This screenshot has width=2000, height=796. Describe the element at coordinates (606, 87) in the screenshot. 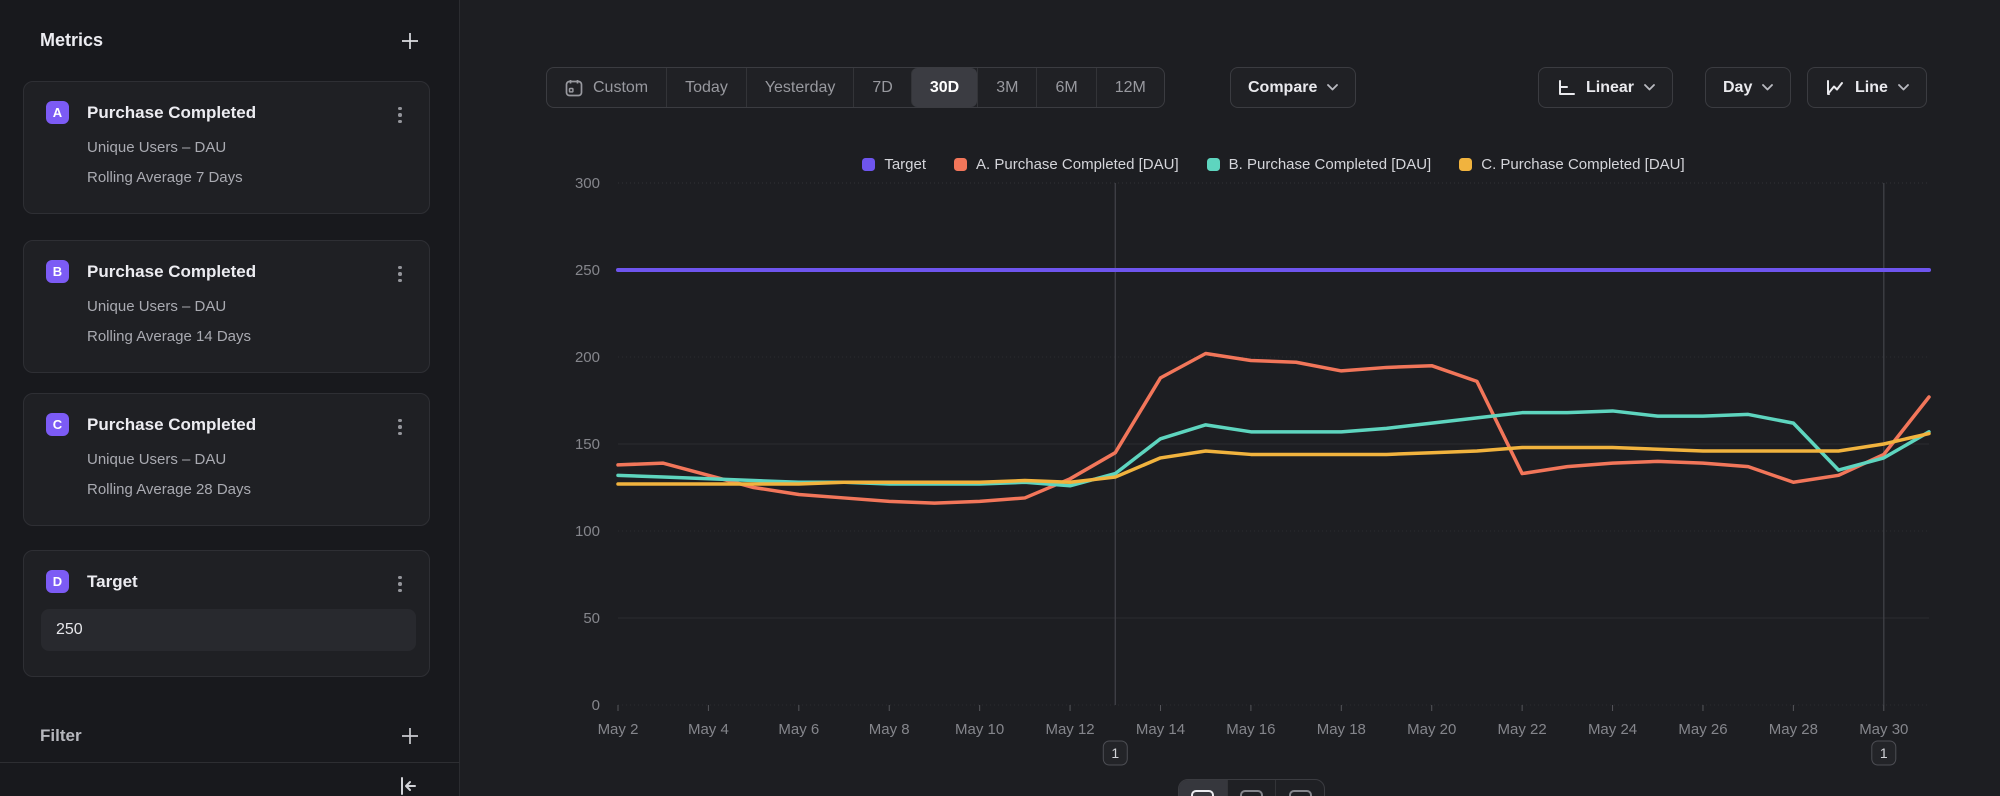

I see `range-custom: Custom` at that location.